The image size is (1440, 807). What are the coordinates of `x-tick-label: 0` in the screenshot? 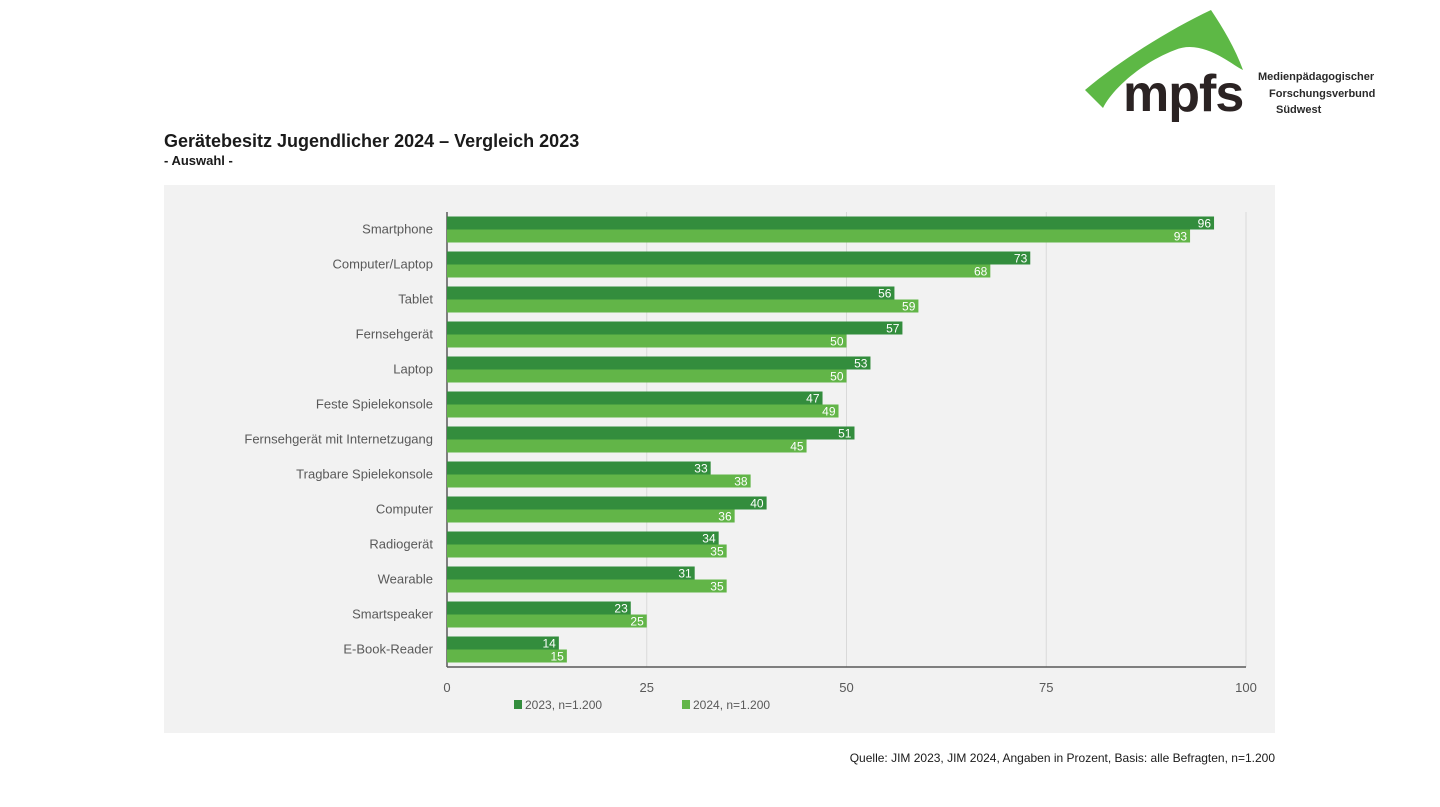 It's located at (446, 687).